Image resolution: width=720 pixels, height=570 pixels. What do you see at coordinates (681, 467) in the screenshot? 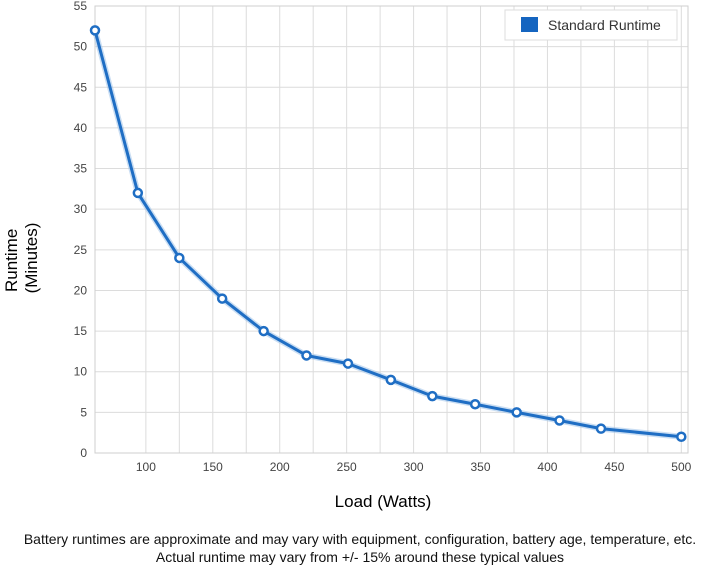
I see `x-tick-label: 500` at bounding box center [681, 467].